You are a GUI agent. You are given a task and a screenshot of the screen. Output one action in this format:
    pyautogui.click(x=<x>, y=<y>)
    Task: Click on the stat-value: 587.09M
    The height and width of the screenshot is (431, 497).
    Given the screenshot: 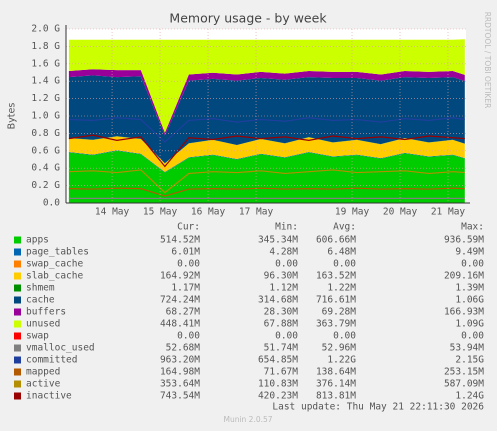 What is the action you would take?
    pyautogui.click(x=464, y=384)
    